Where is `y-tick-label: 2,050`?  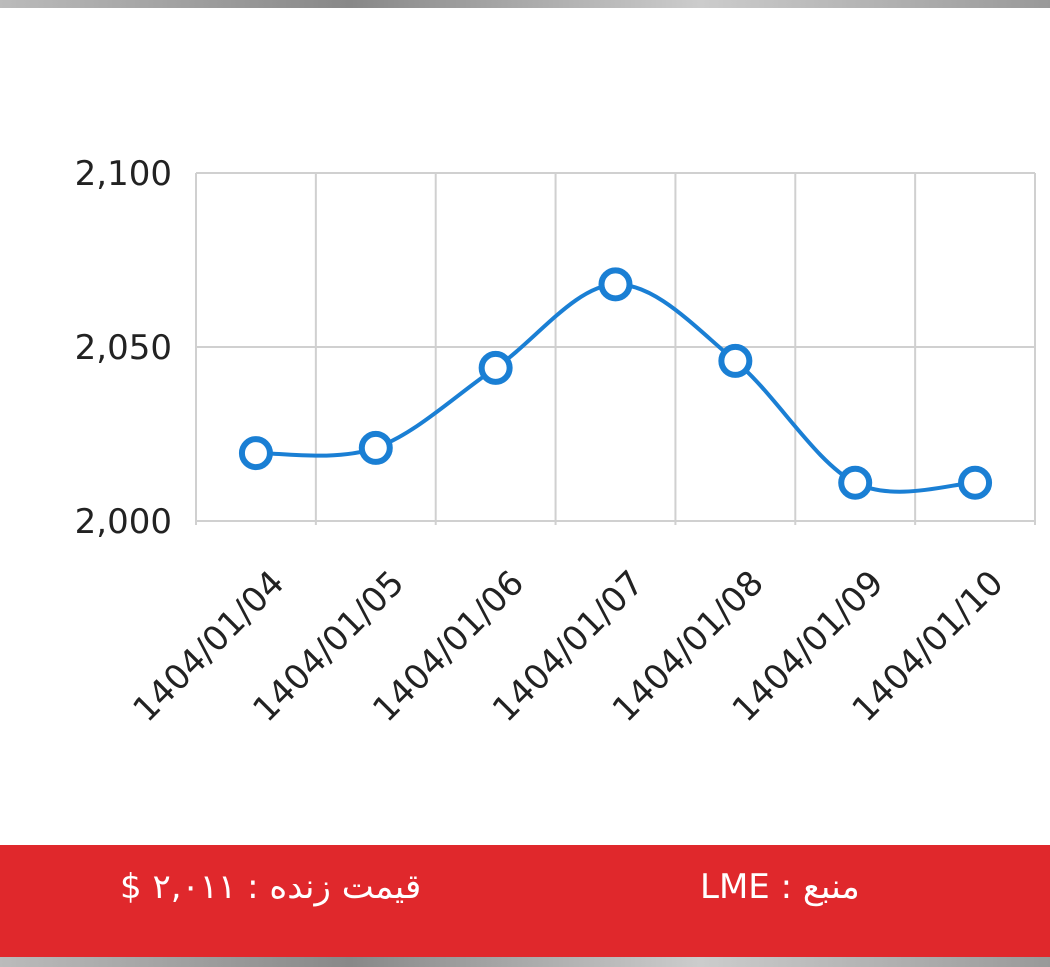 y-tick-label: 2,050 is located at coordinates (123, 348).